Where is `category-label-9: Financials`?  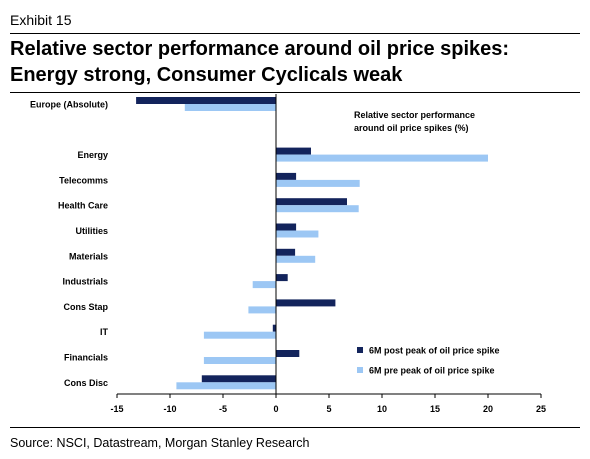 category-label-9: Financials is located at coordinates (86, 358).